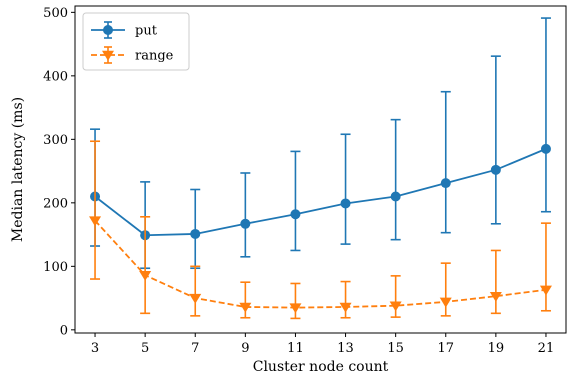 The height and width of the screenshot is (379, 568). What do you see at coordinates (132, 55) in the screenshot?
I see `legend-item-range: range` at bounding box center [132, 55].